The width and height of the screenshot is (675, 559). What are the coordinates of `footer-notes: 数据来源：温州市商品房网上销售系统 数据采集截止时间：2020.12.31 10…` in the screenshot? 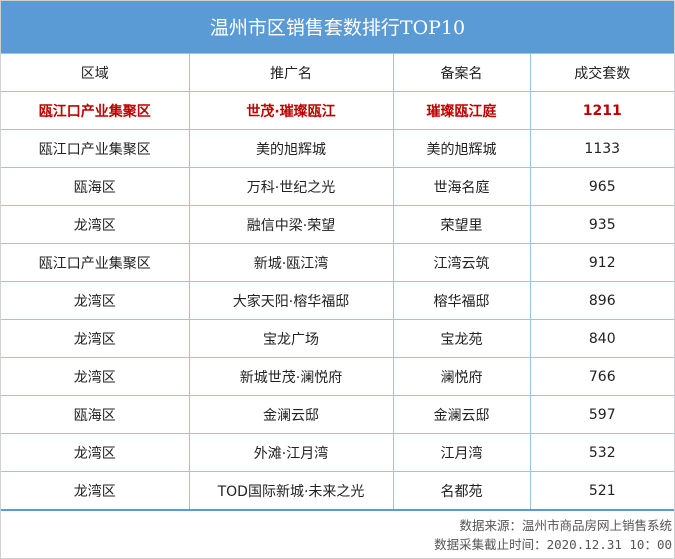 It's located at (553, 535).